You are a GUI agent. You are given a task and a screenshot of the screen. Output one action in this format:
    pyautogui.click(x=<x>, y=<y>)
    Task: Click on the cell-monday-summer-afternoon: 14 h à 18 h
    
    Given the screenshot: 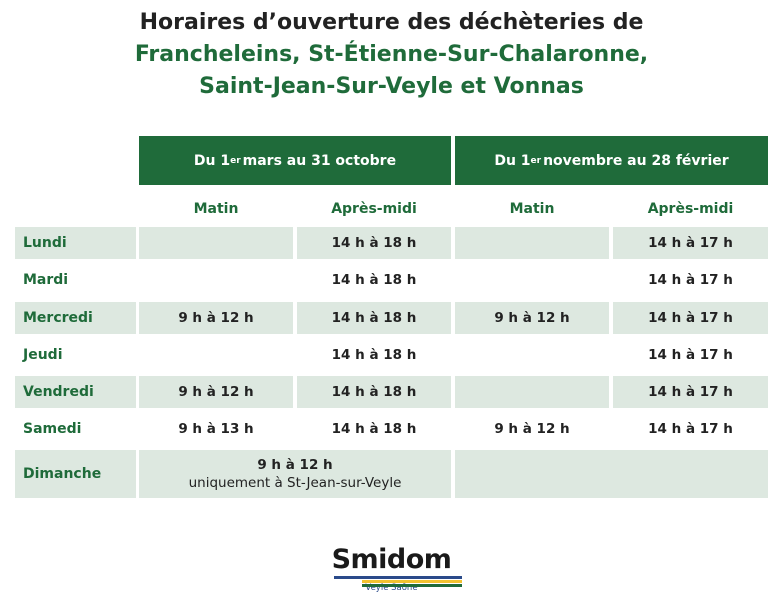 What is the action you would take?
    pyautogui.click(x=374, y=243)
    